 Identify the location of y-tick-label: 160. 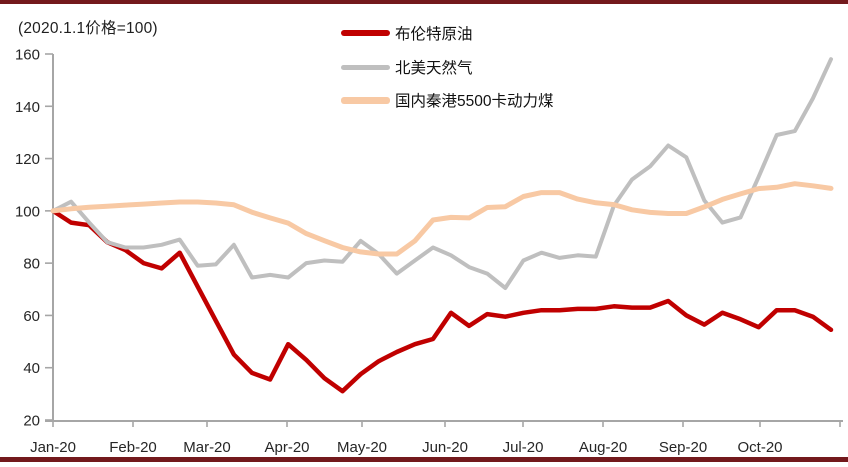
(27, 54).